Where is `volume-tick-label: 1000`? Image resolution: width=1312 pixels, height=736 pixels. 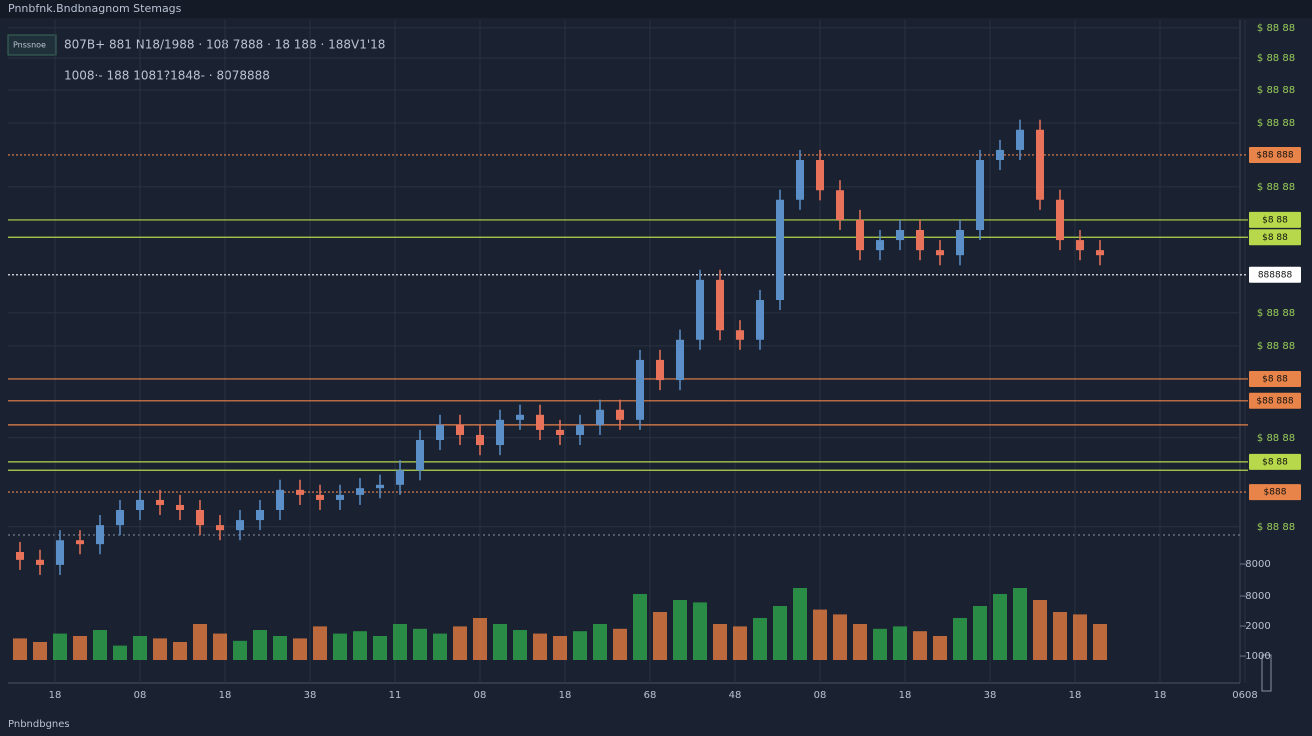
volume-tick-label: 1000 is located at coordinates (1257, 656).